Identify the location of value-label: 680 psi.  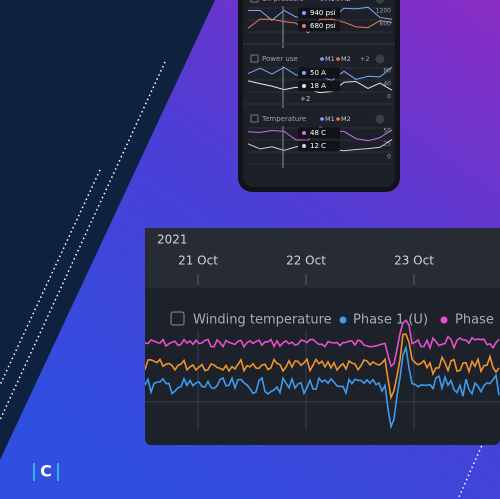
(323, 26).